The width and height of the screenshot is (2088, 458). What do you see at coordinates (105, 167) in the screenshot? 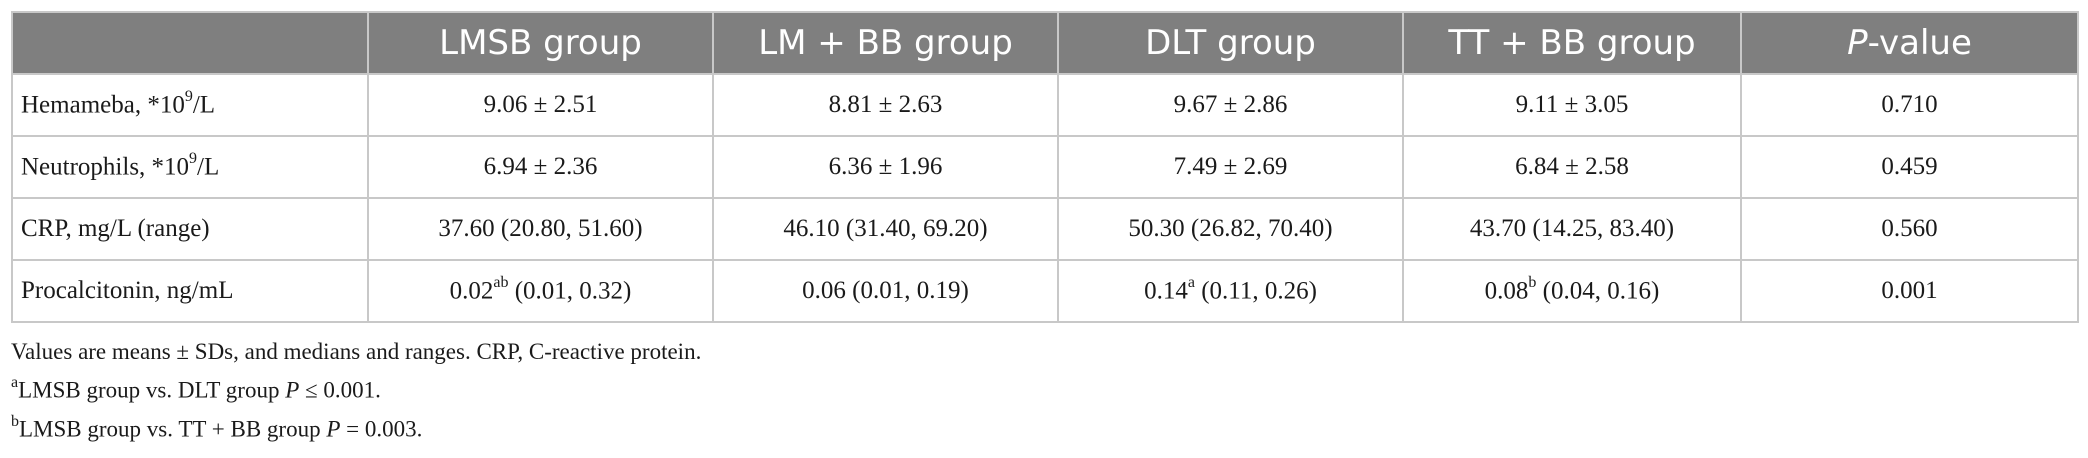
I see `row-label-text: Neutrophils, *10` at bounding box center [105, 167].